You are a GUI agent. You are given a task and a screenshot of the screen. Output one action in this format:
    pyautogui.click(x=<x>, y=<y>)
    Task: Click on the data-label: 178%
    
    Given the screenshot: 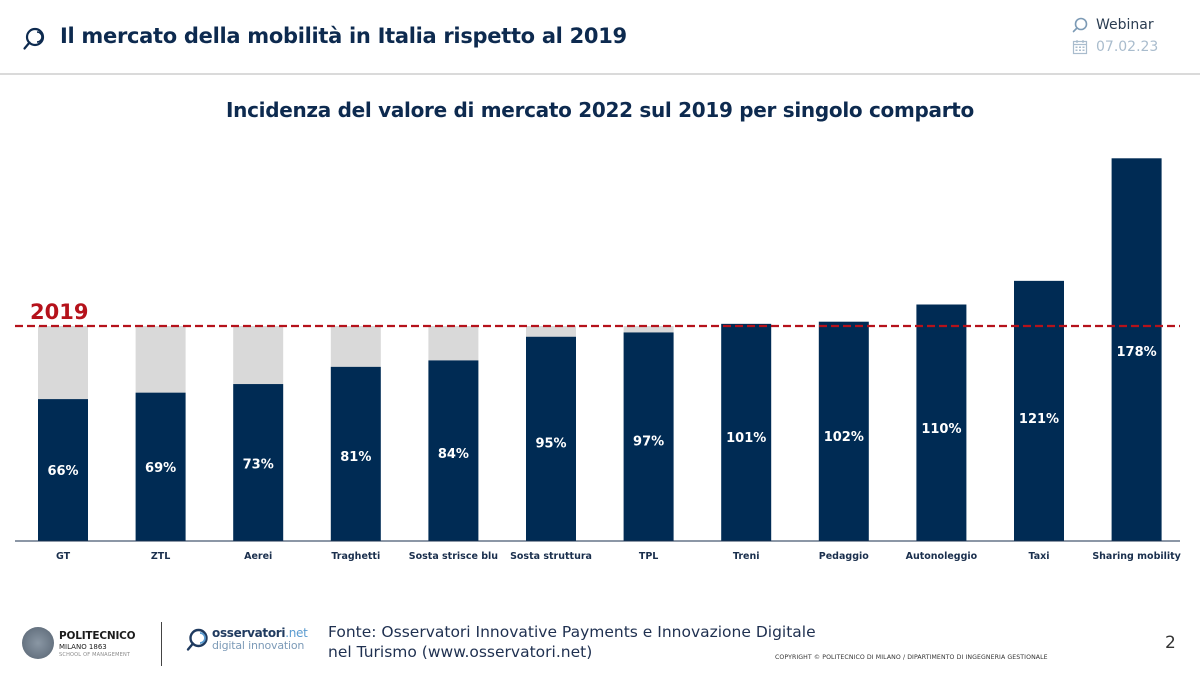 What is the action you would take?
    pyautogui.click(x=1137, y=352)
    